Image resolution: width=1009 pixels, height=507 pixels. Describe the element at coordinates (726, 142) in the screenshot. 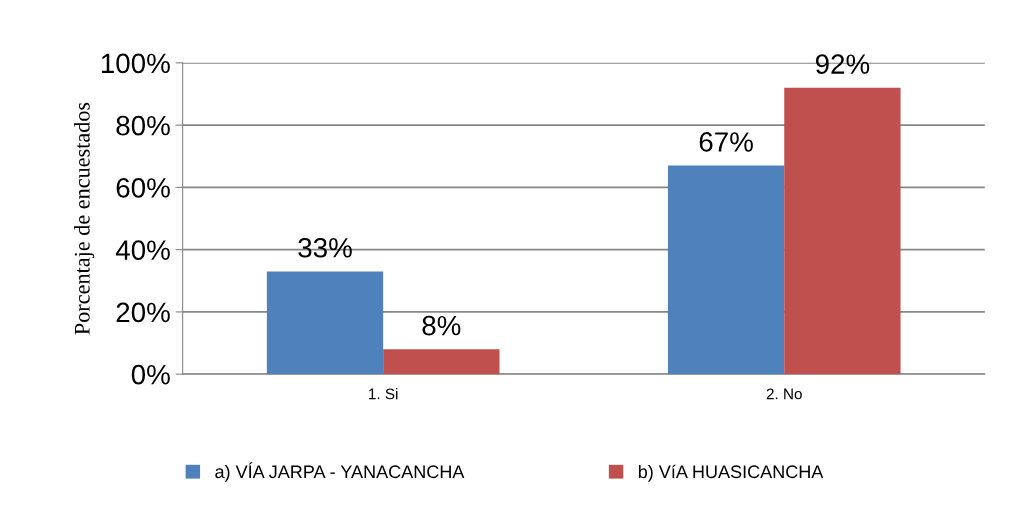

I see `data-label: 67%` at that location.